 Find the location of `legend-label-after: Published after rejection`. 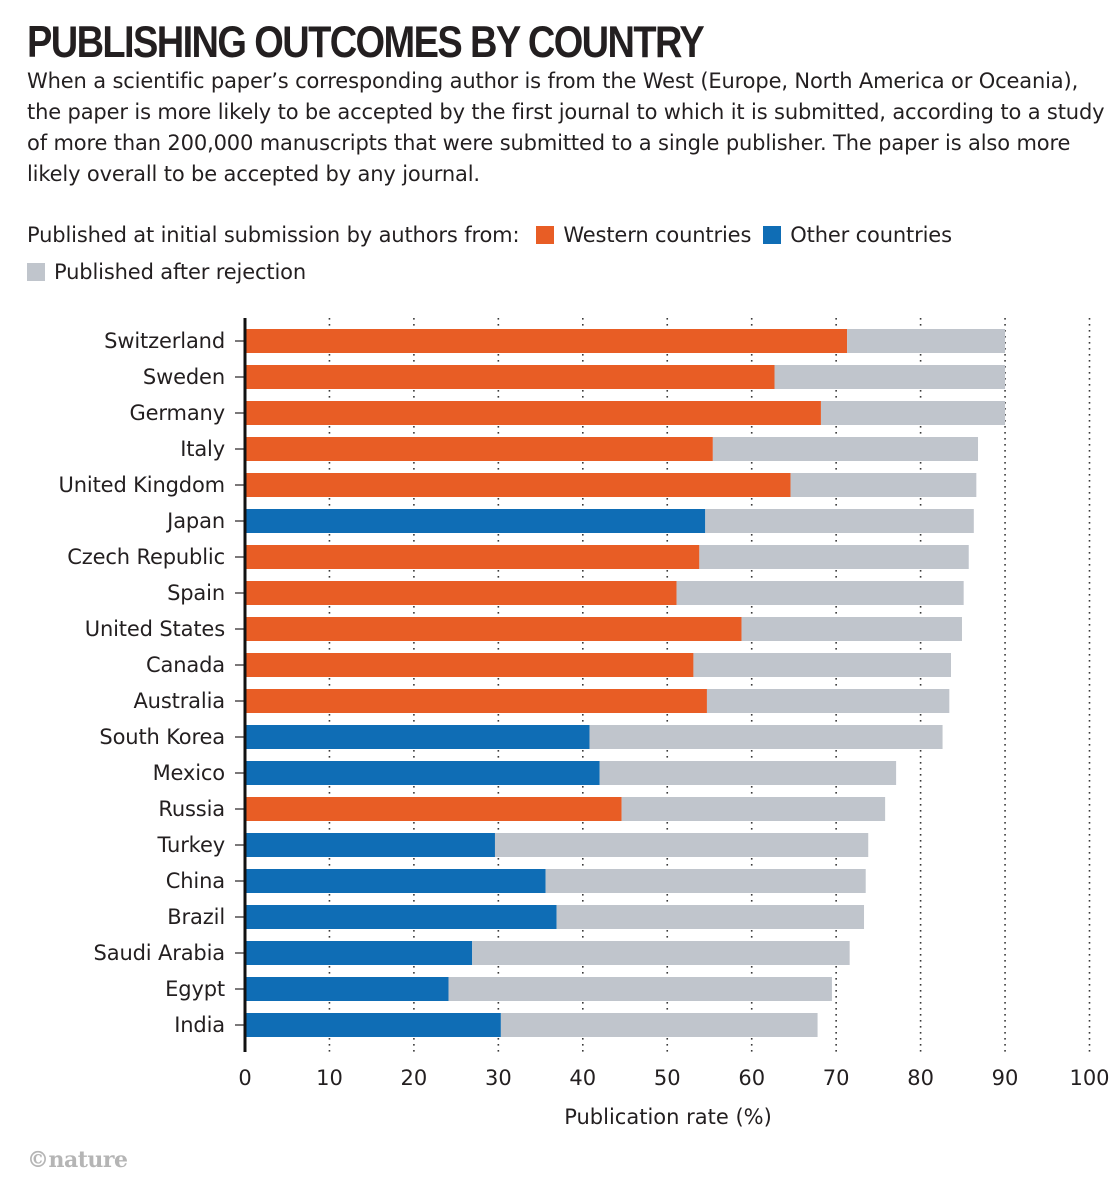

legend-label-after: Published after rejection is located at coordinates (180, 272).